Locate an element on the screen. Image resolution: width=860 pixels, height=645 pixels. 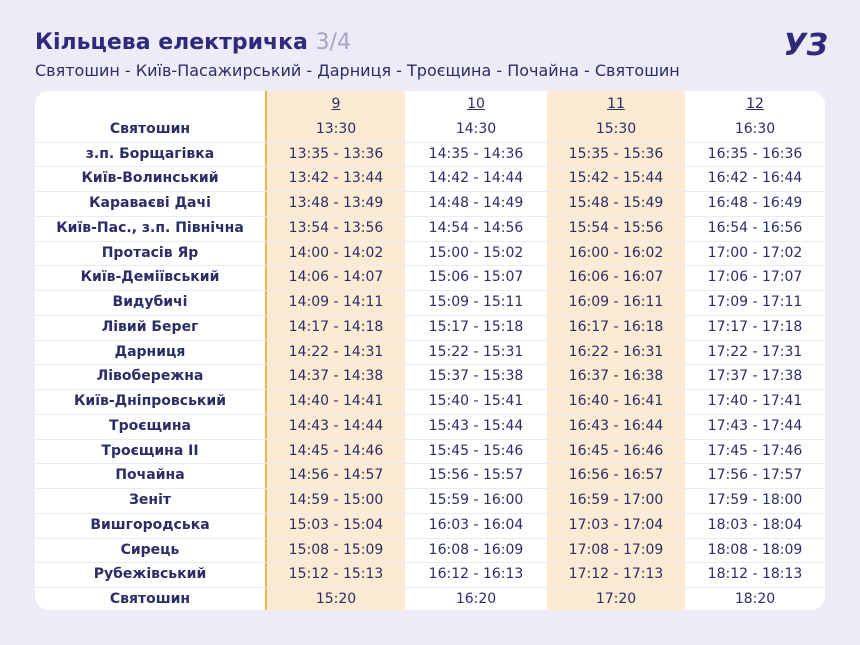
time: 18:03 - 18:04 is located at coordinates (755, 524).